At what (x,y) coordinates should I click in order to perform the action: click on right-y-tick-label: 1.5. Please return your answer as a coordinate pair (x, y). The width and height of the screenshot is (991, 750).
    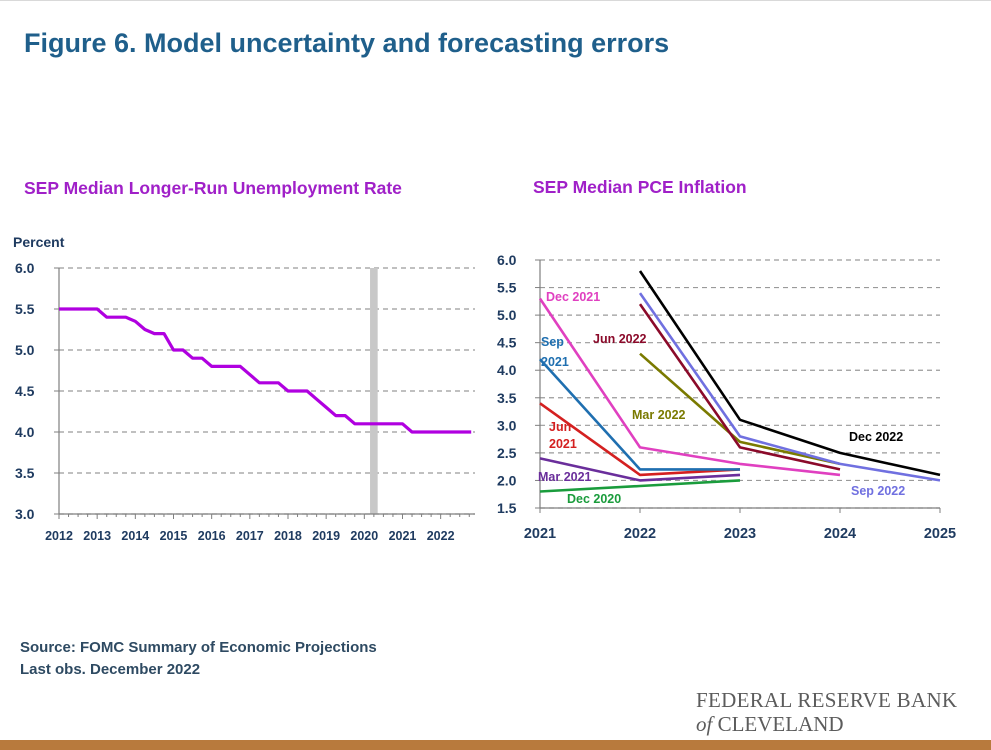
    Looking at the image, I should click on (507, 508).